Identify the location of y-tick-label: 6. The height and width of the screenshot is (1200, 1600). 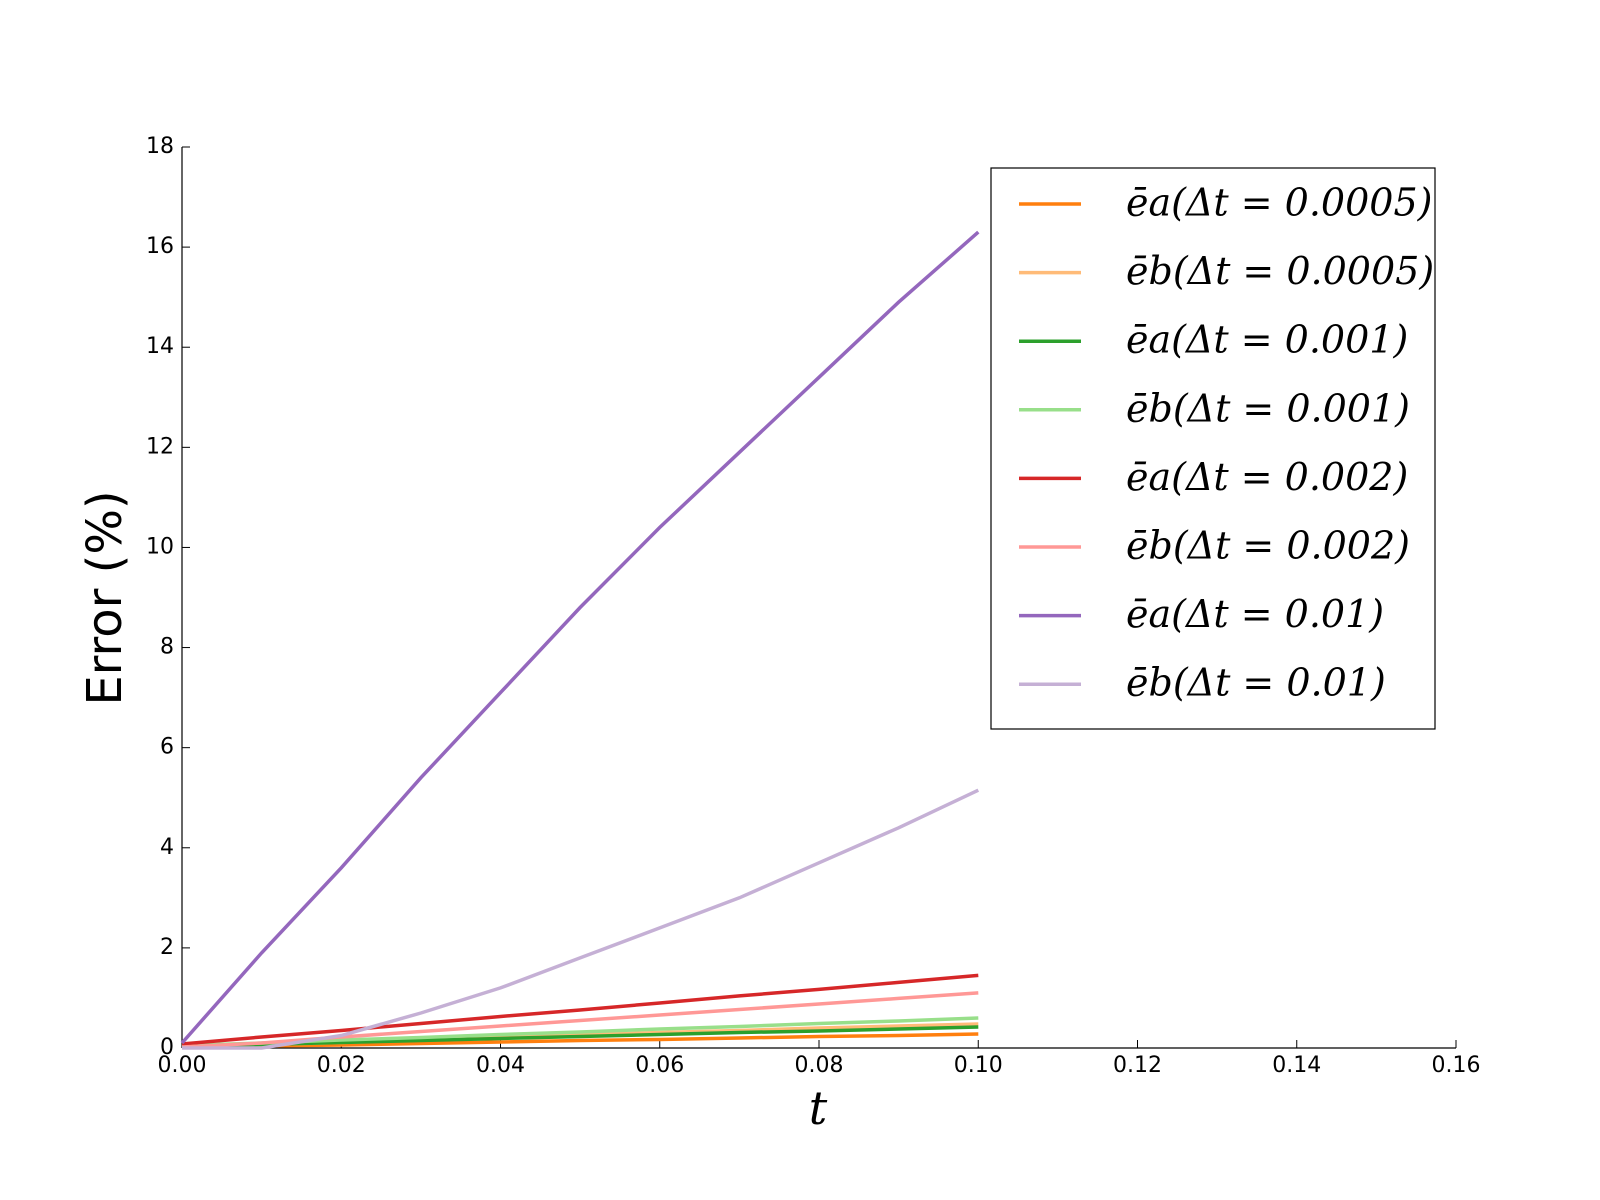
(167, 747).